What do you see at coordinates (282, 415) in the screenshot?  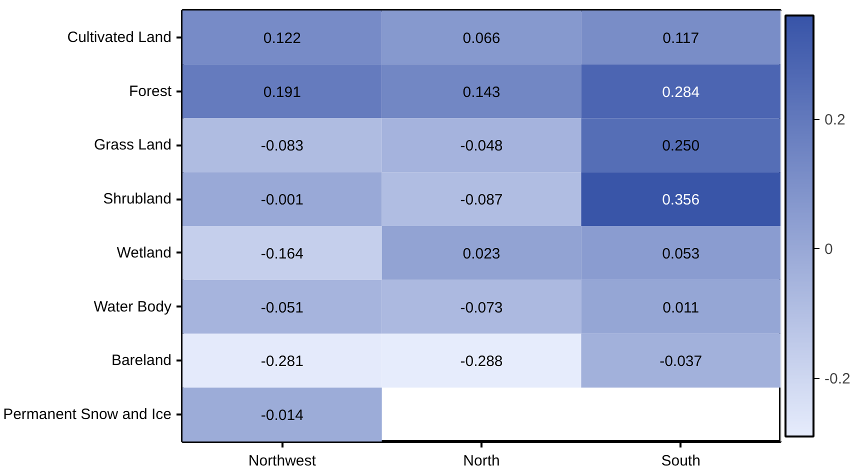 I see `data-label: -0.014` at bounding box center [282, 415].